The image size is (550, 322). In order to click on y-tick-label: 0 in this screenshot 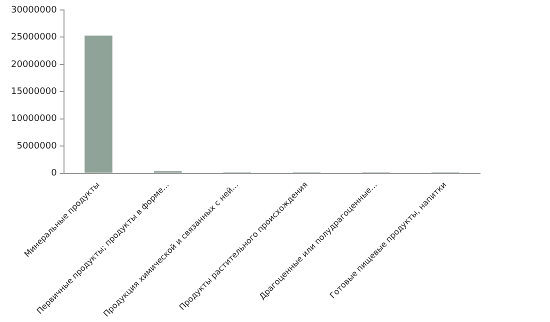, I will do `click(54, 173)`.